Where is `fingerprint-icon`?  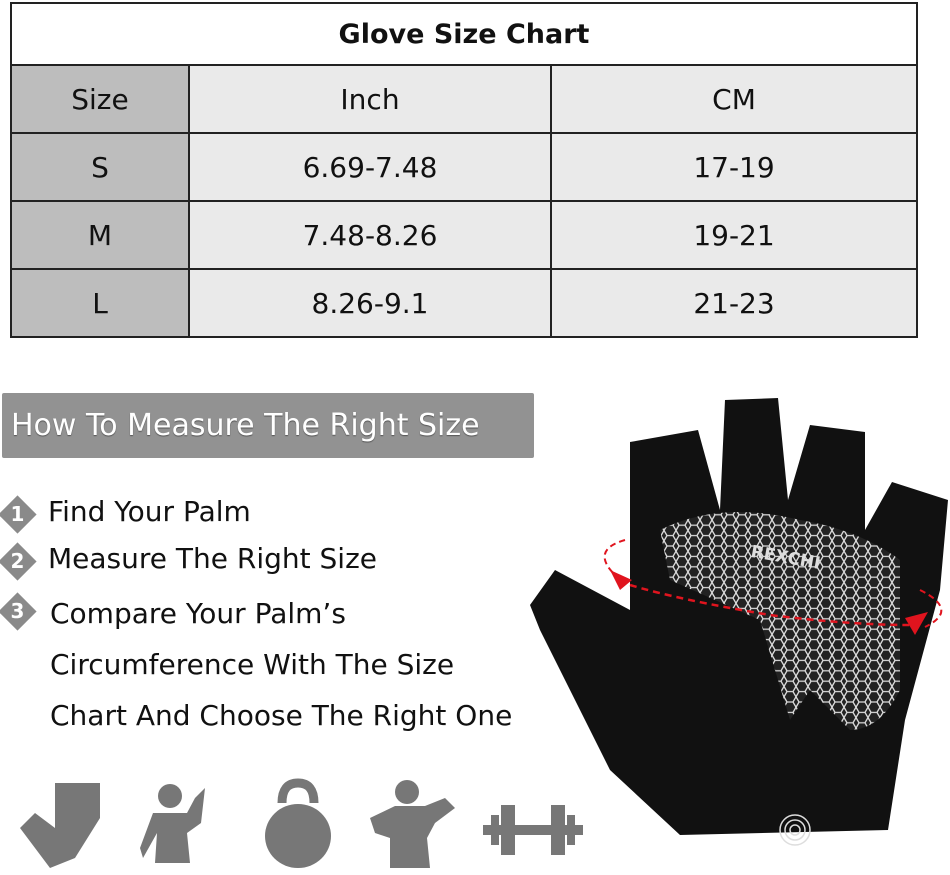
fingerprint-icon is located at coordinates (795, 830).